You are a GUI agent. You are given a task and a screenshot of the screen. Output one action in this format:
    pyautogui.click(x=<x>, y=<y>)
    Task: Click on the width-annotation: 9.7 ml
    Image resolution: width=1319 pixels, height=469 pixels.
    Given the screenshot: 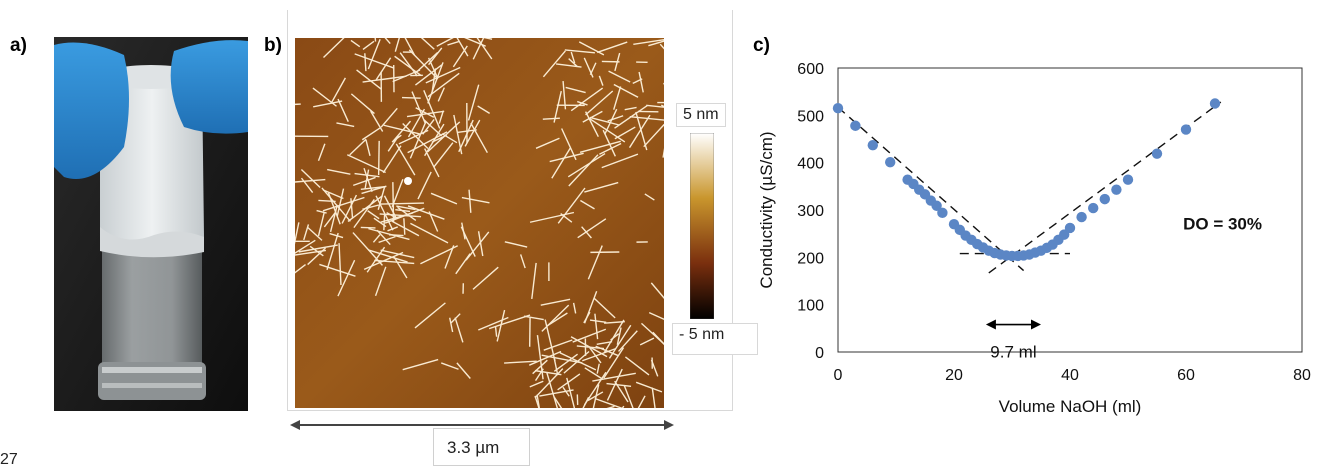 What is the action you would take?
    pyautogui.click(x=1013, y=352)
    